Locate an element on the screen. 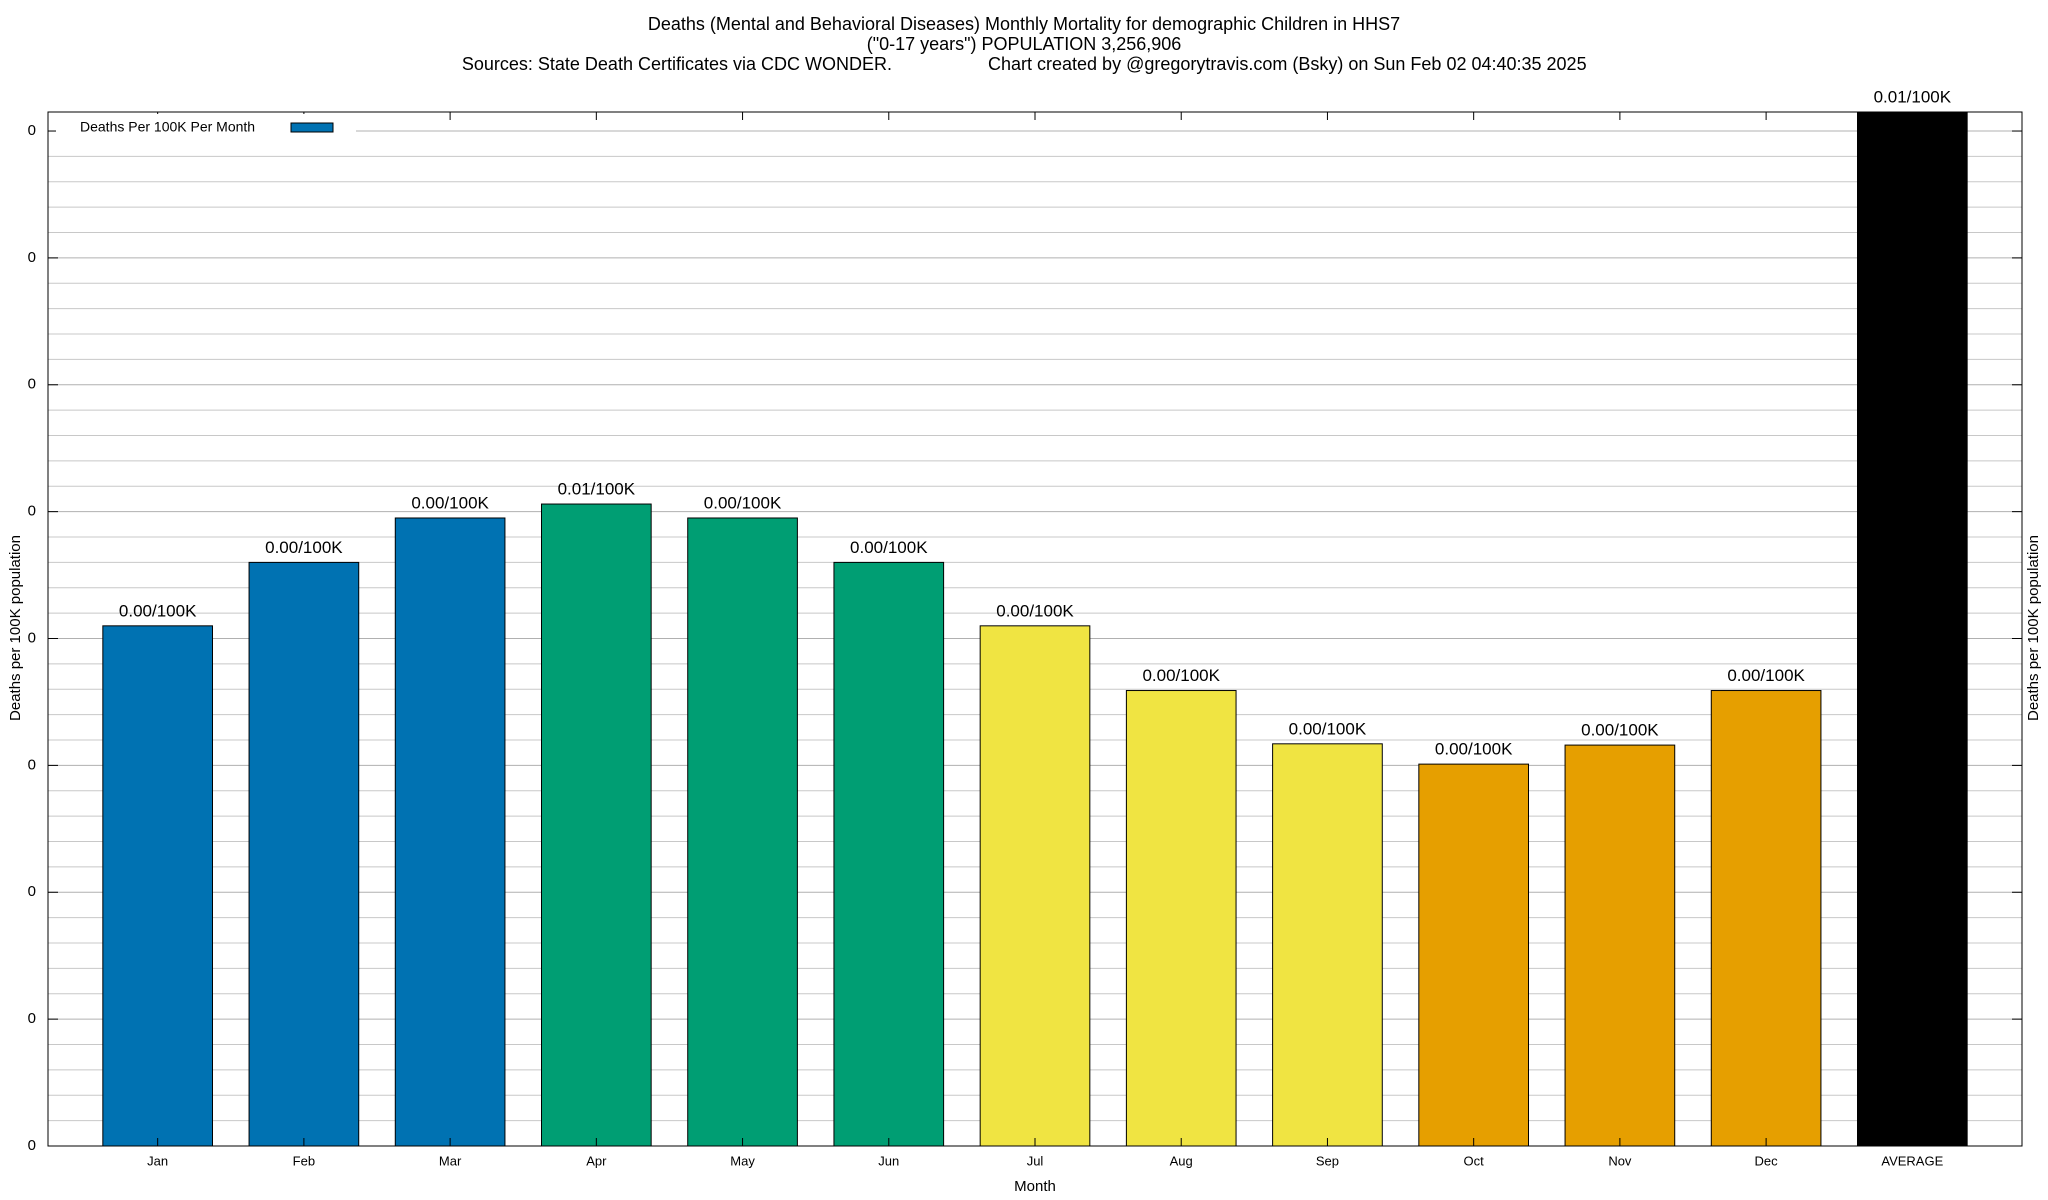 This screenshot has width=2048, height=1200. x-tick-label: Apr is located at coordinates (596, 1160).